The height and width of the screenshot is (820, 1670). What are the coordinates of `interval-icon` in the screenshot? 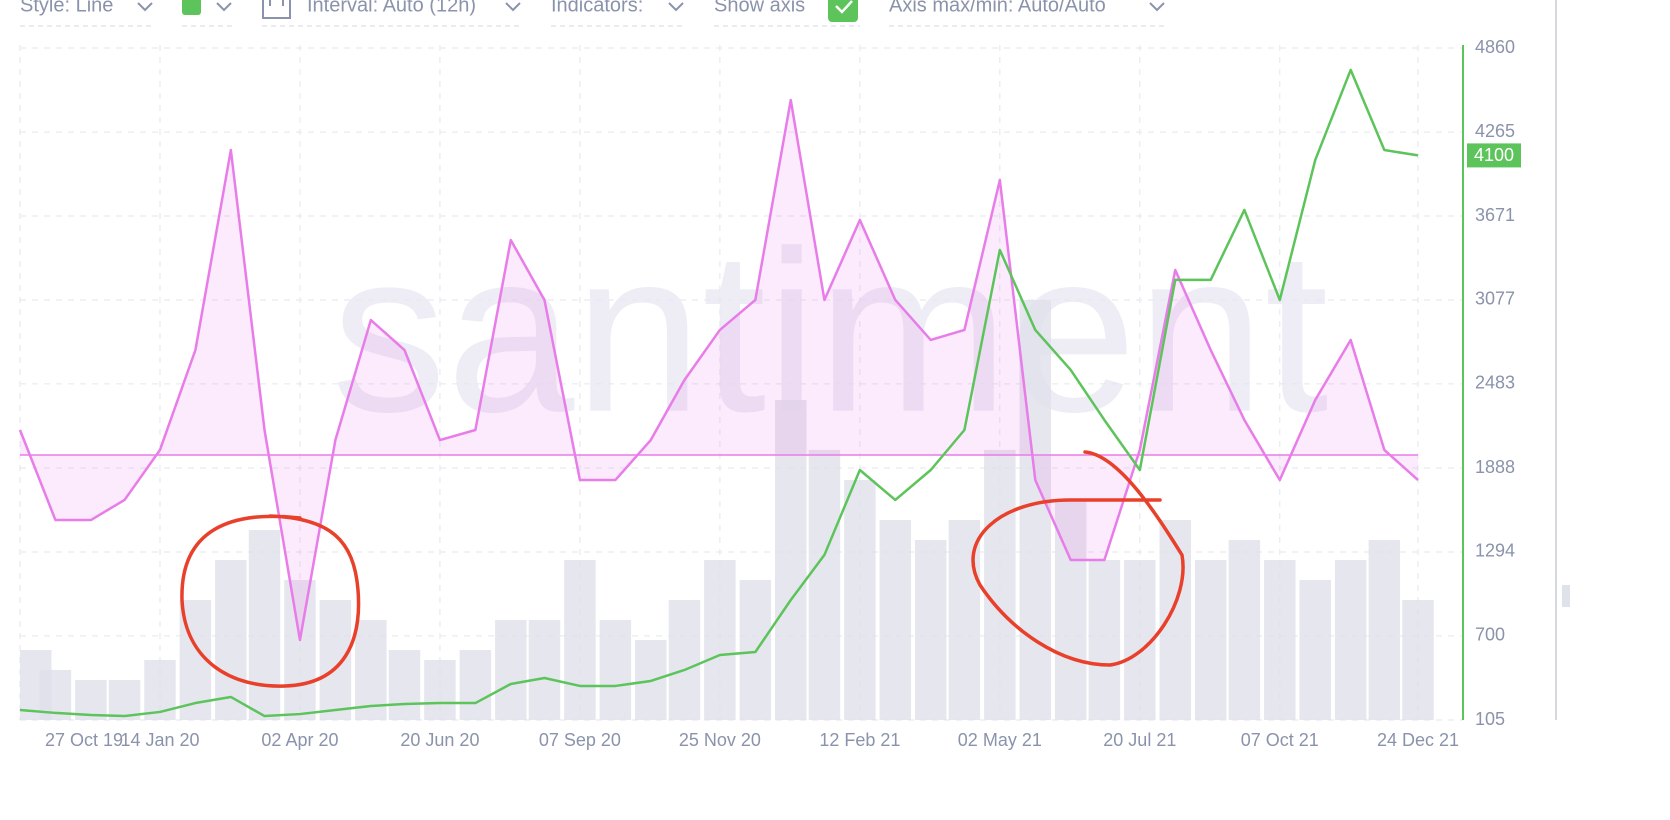 It's located at (276, 9).